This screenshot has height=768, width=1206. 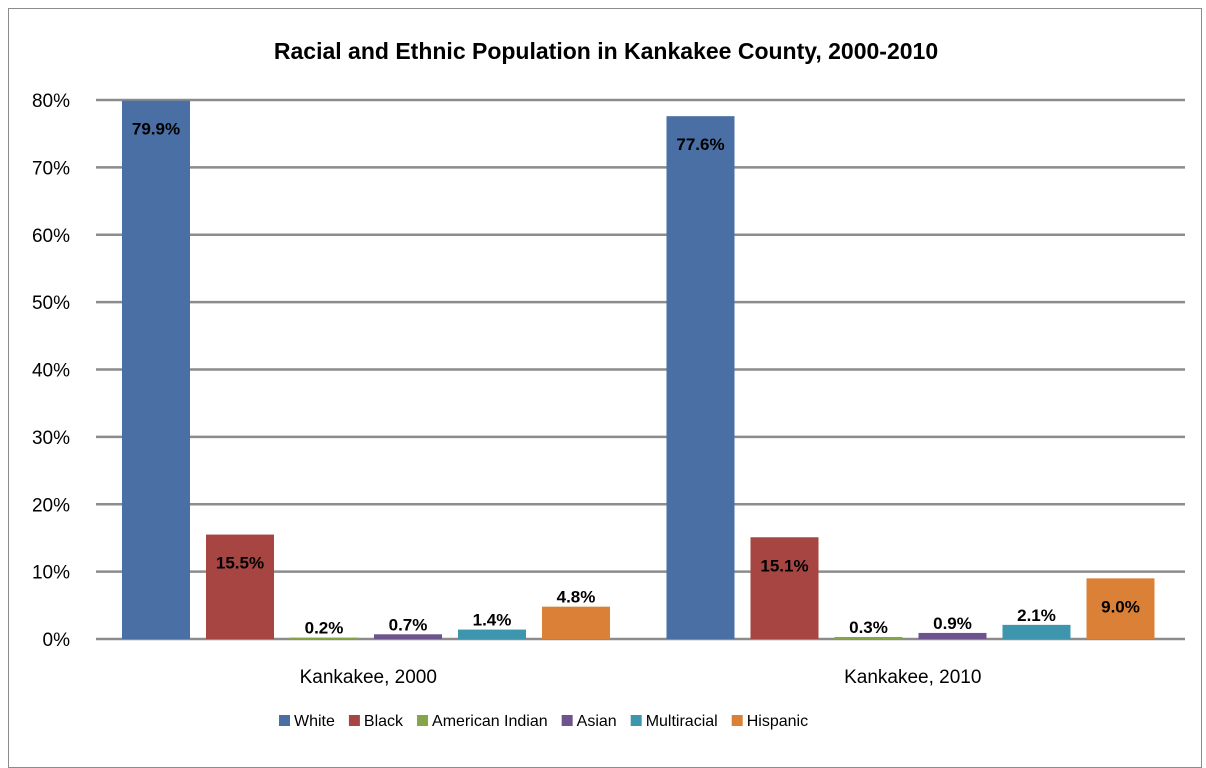 I want to click on y-tick-label: 70%, so click(x=51, y=168).